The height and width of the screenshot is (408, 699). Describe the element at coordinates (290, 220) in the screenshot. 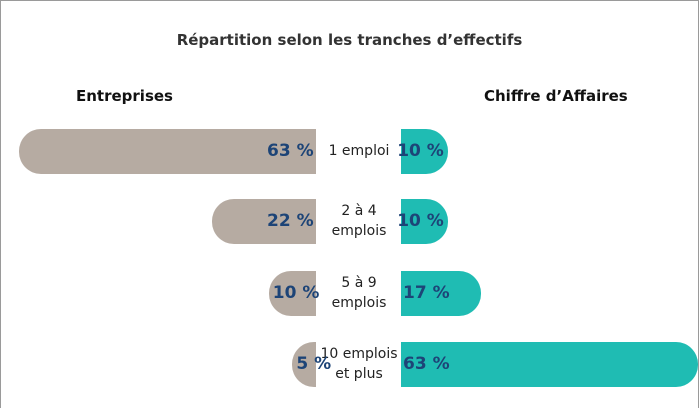

I see `data-label: 22 %` at that location.